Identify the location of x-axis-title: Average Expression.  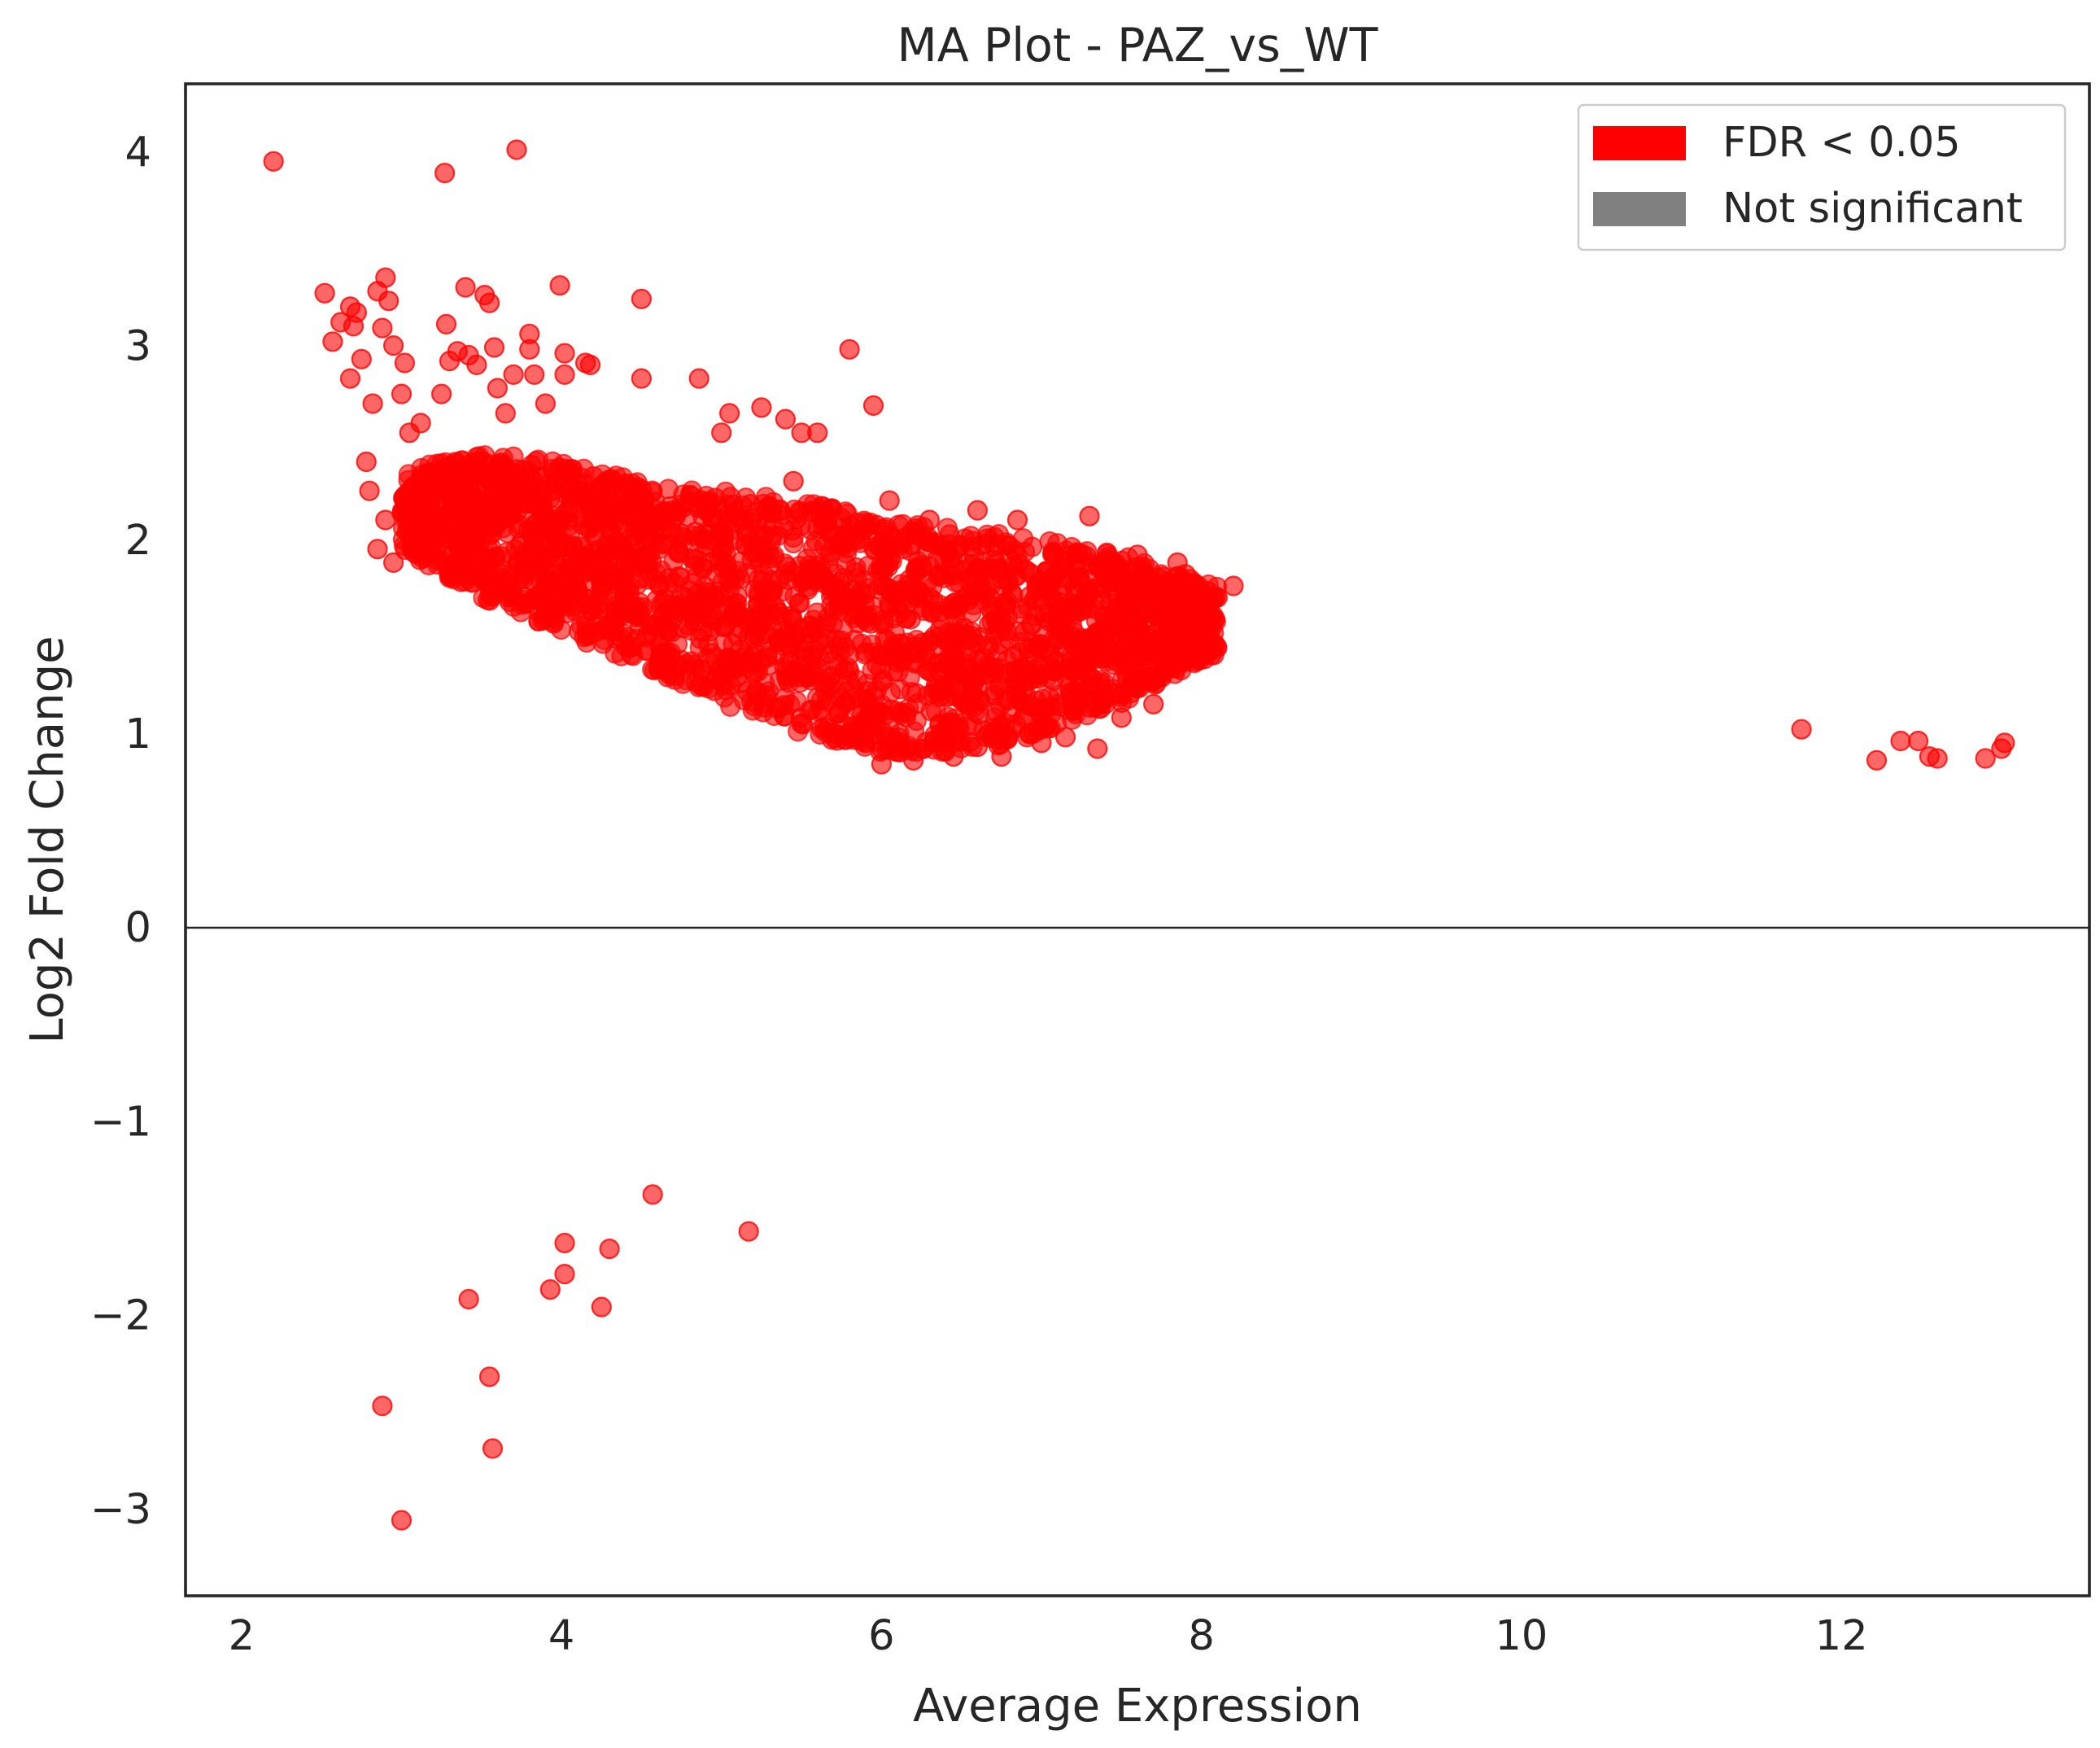
(1137, 1706).